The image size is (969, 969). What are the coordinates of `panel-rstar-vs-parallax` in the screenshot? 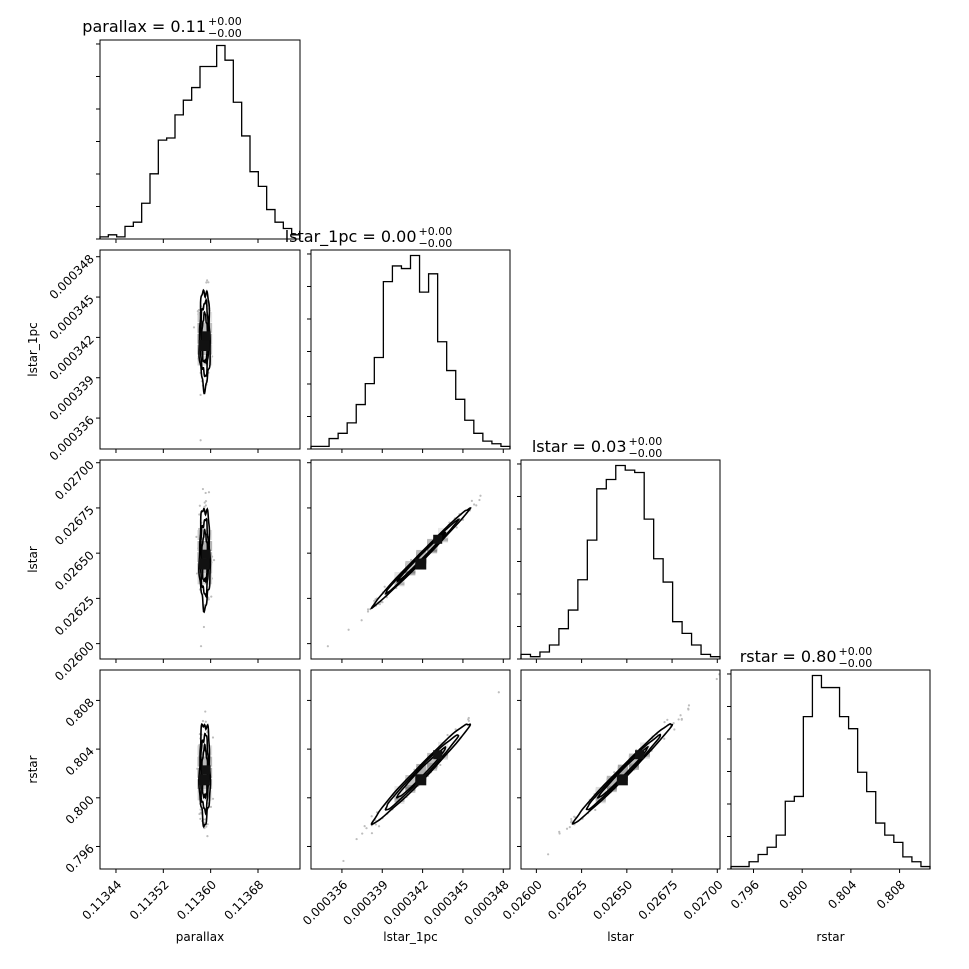 It's located at (205, 774).